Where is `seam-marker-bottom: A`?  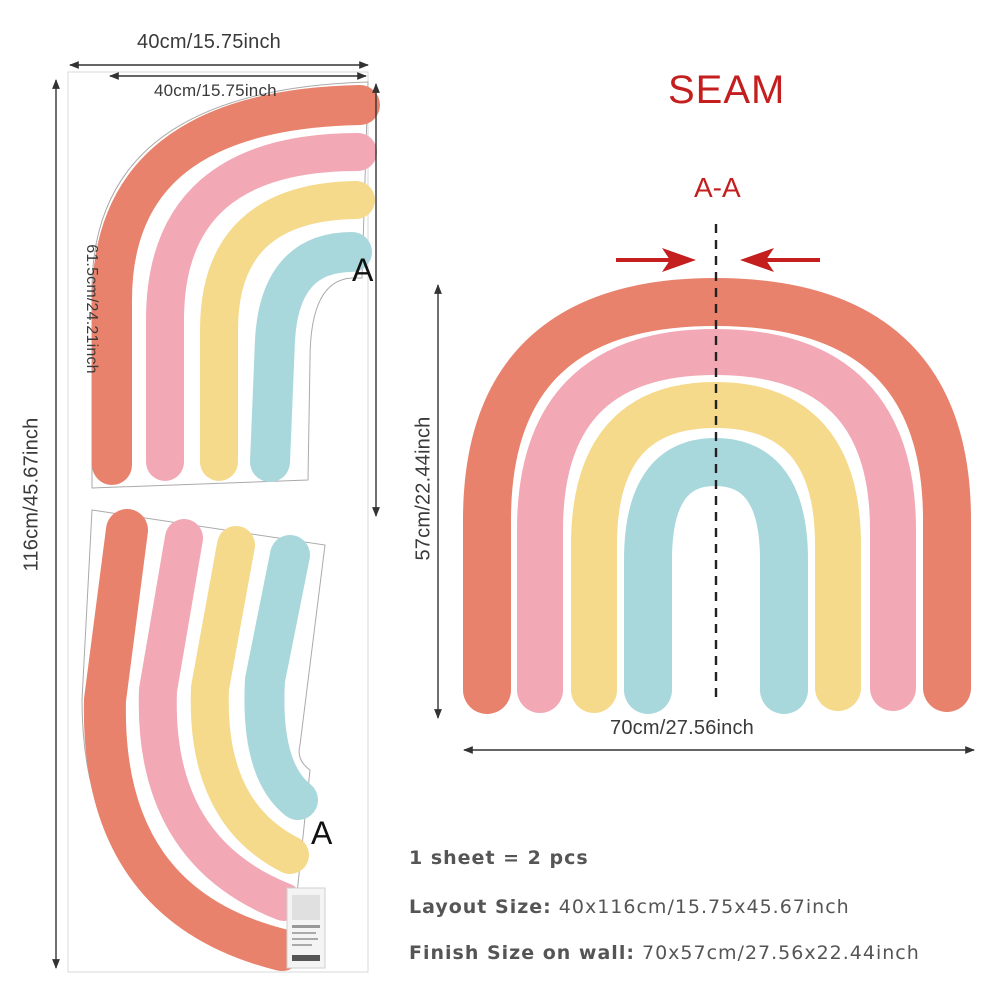 seam-marker-bottom: A is located at coordinates (322, 833).